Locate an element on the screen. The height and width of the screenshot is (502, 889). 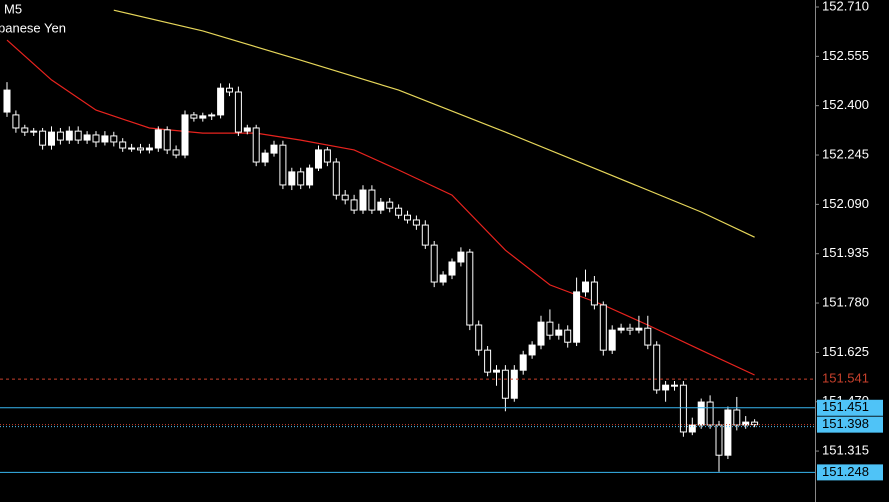
y-tick-label: 152.245 is located at coordinates (845, 153).